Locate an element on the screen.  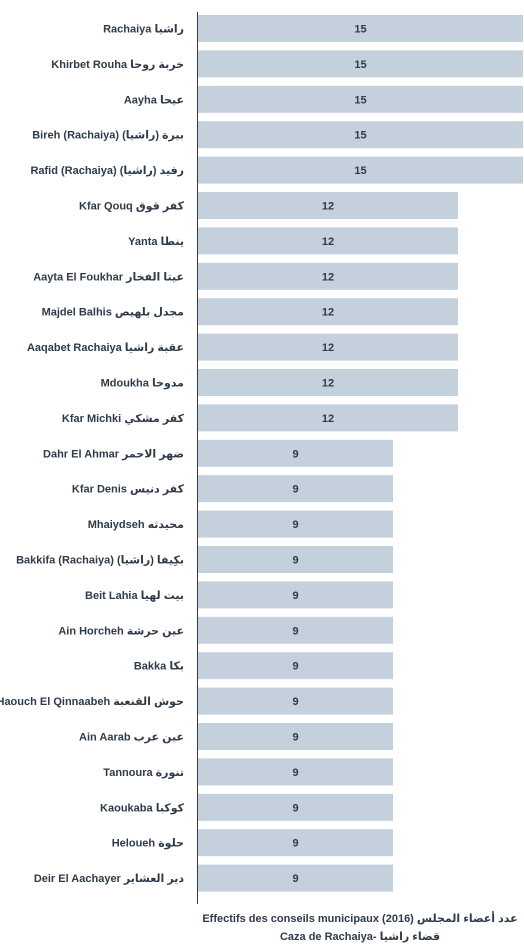
category-label: Heloueh حلوة is located at coordinates (148, 844).